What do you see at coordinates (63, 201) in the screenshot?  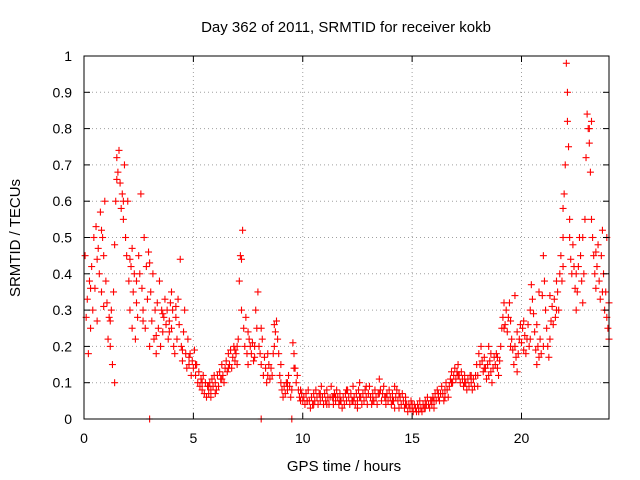 I see `y-tick-label: 0.6` at bounding box center [63, 201].